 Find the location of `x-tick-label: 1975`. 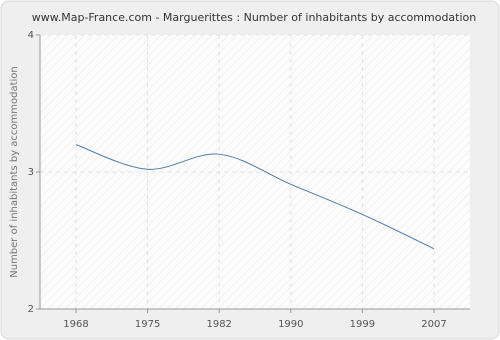

x-tick-label: 1975 is located at coordinates (147, 324).